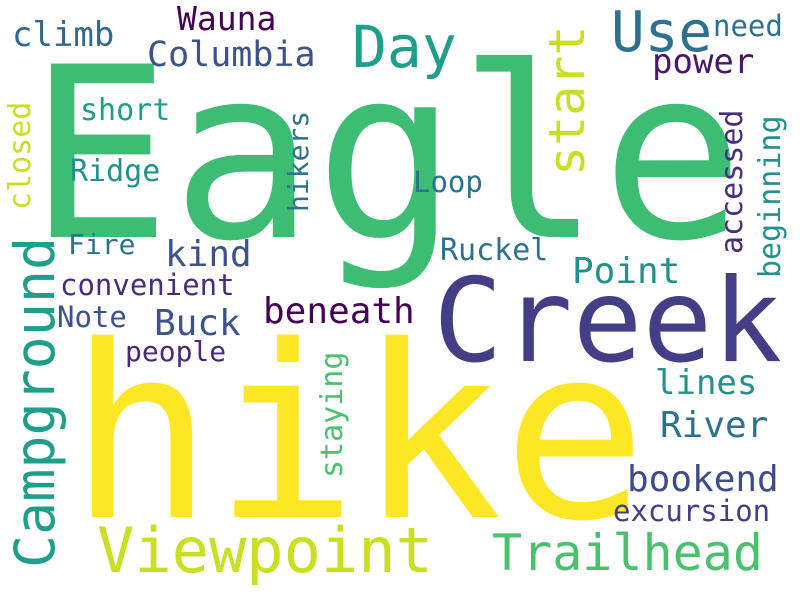 The width and height of the screenshot is (800, 600). What do you see at coordinates (125, 110) in the screenshot?
I see `word-short: short` at bounding box center [125, 110].